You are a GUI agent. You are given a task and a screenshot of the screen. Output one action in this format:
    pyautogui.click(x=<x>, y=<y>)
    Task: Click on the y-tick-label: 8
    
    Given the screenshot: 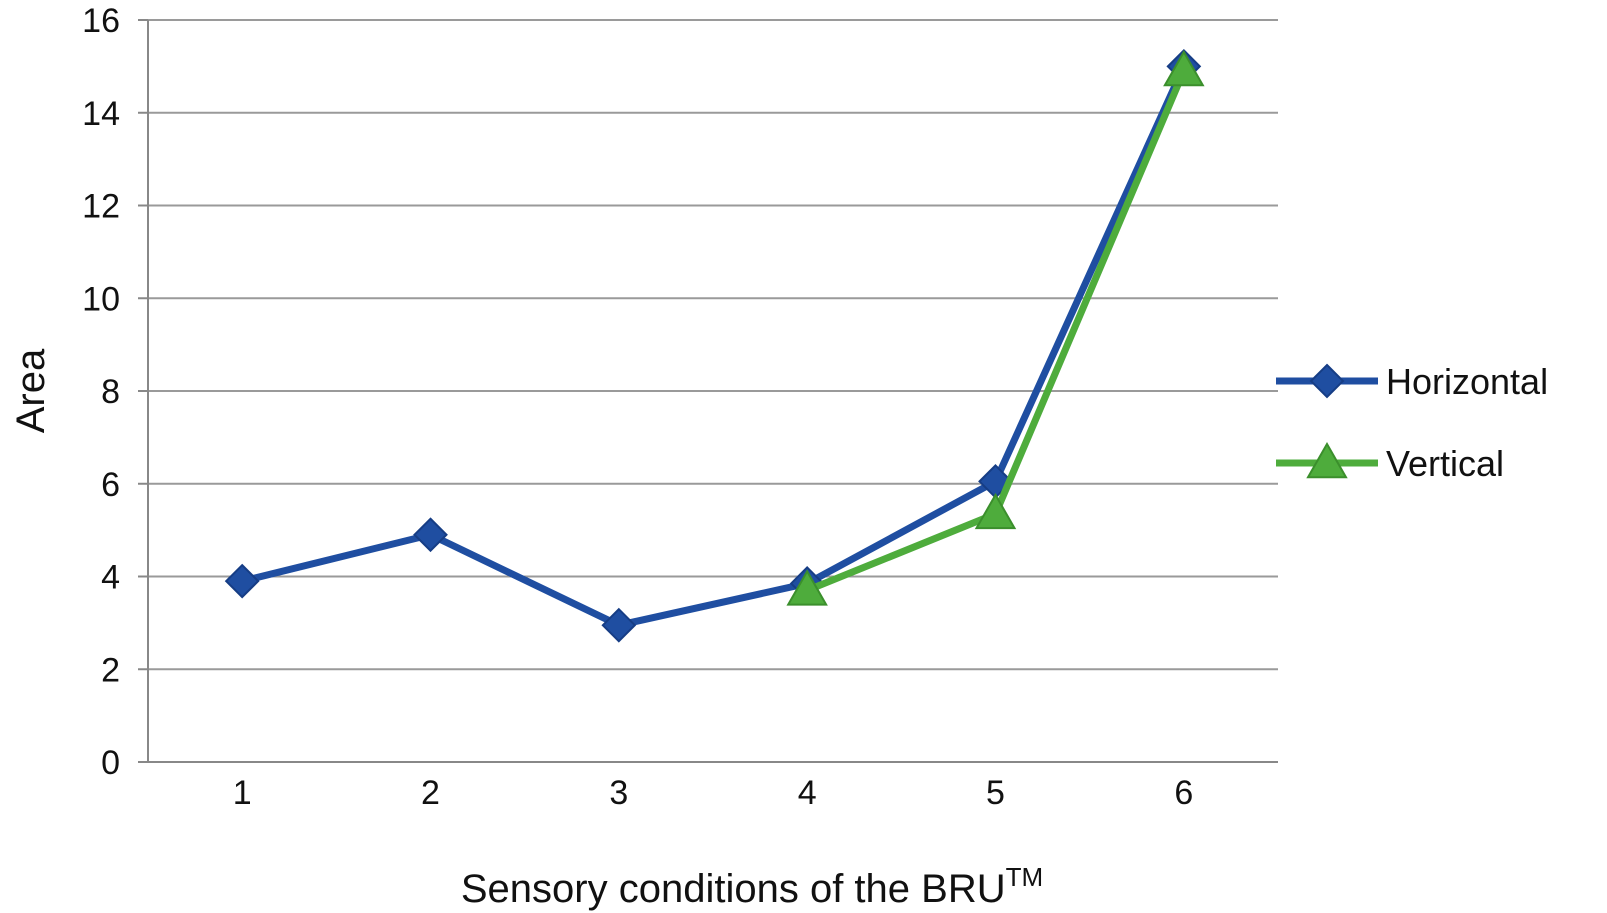 What is the action you would take?
    pyautogui.click(x=110, y=392)
    